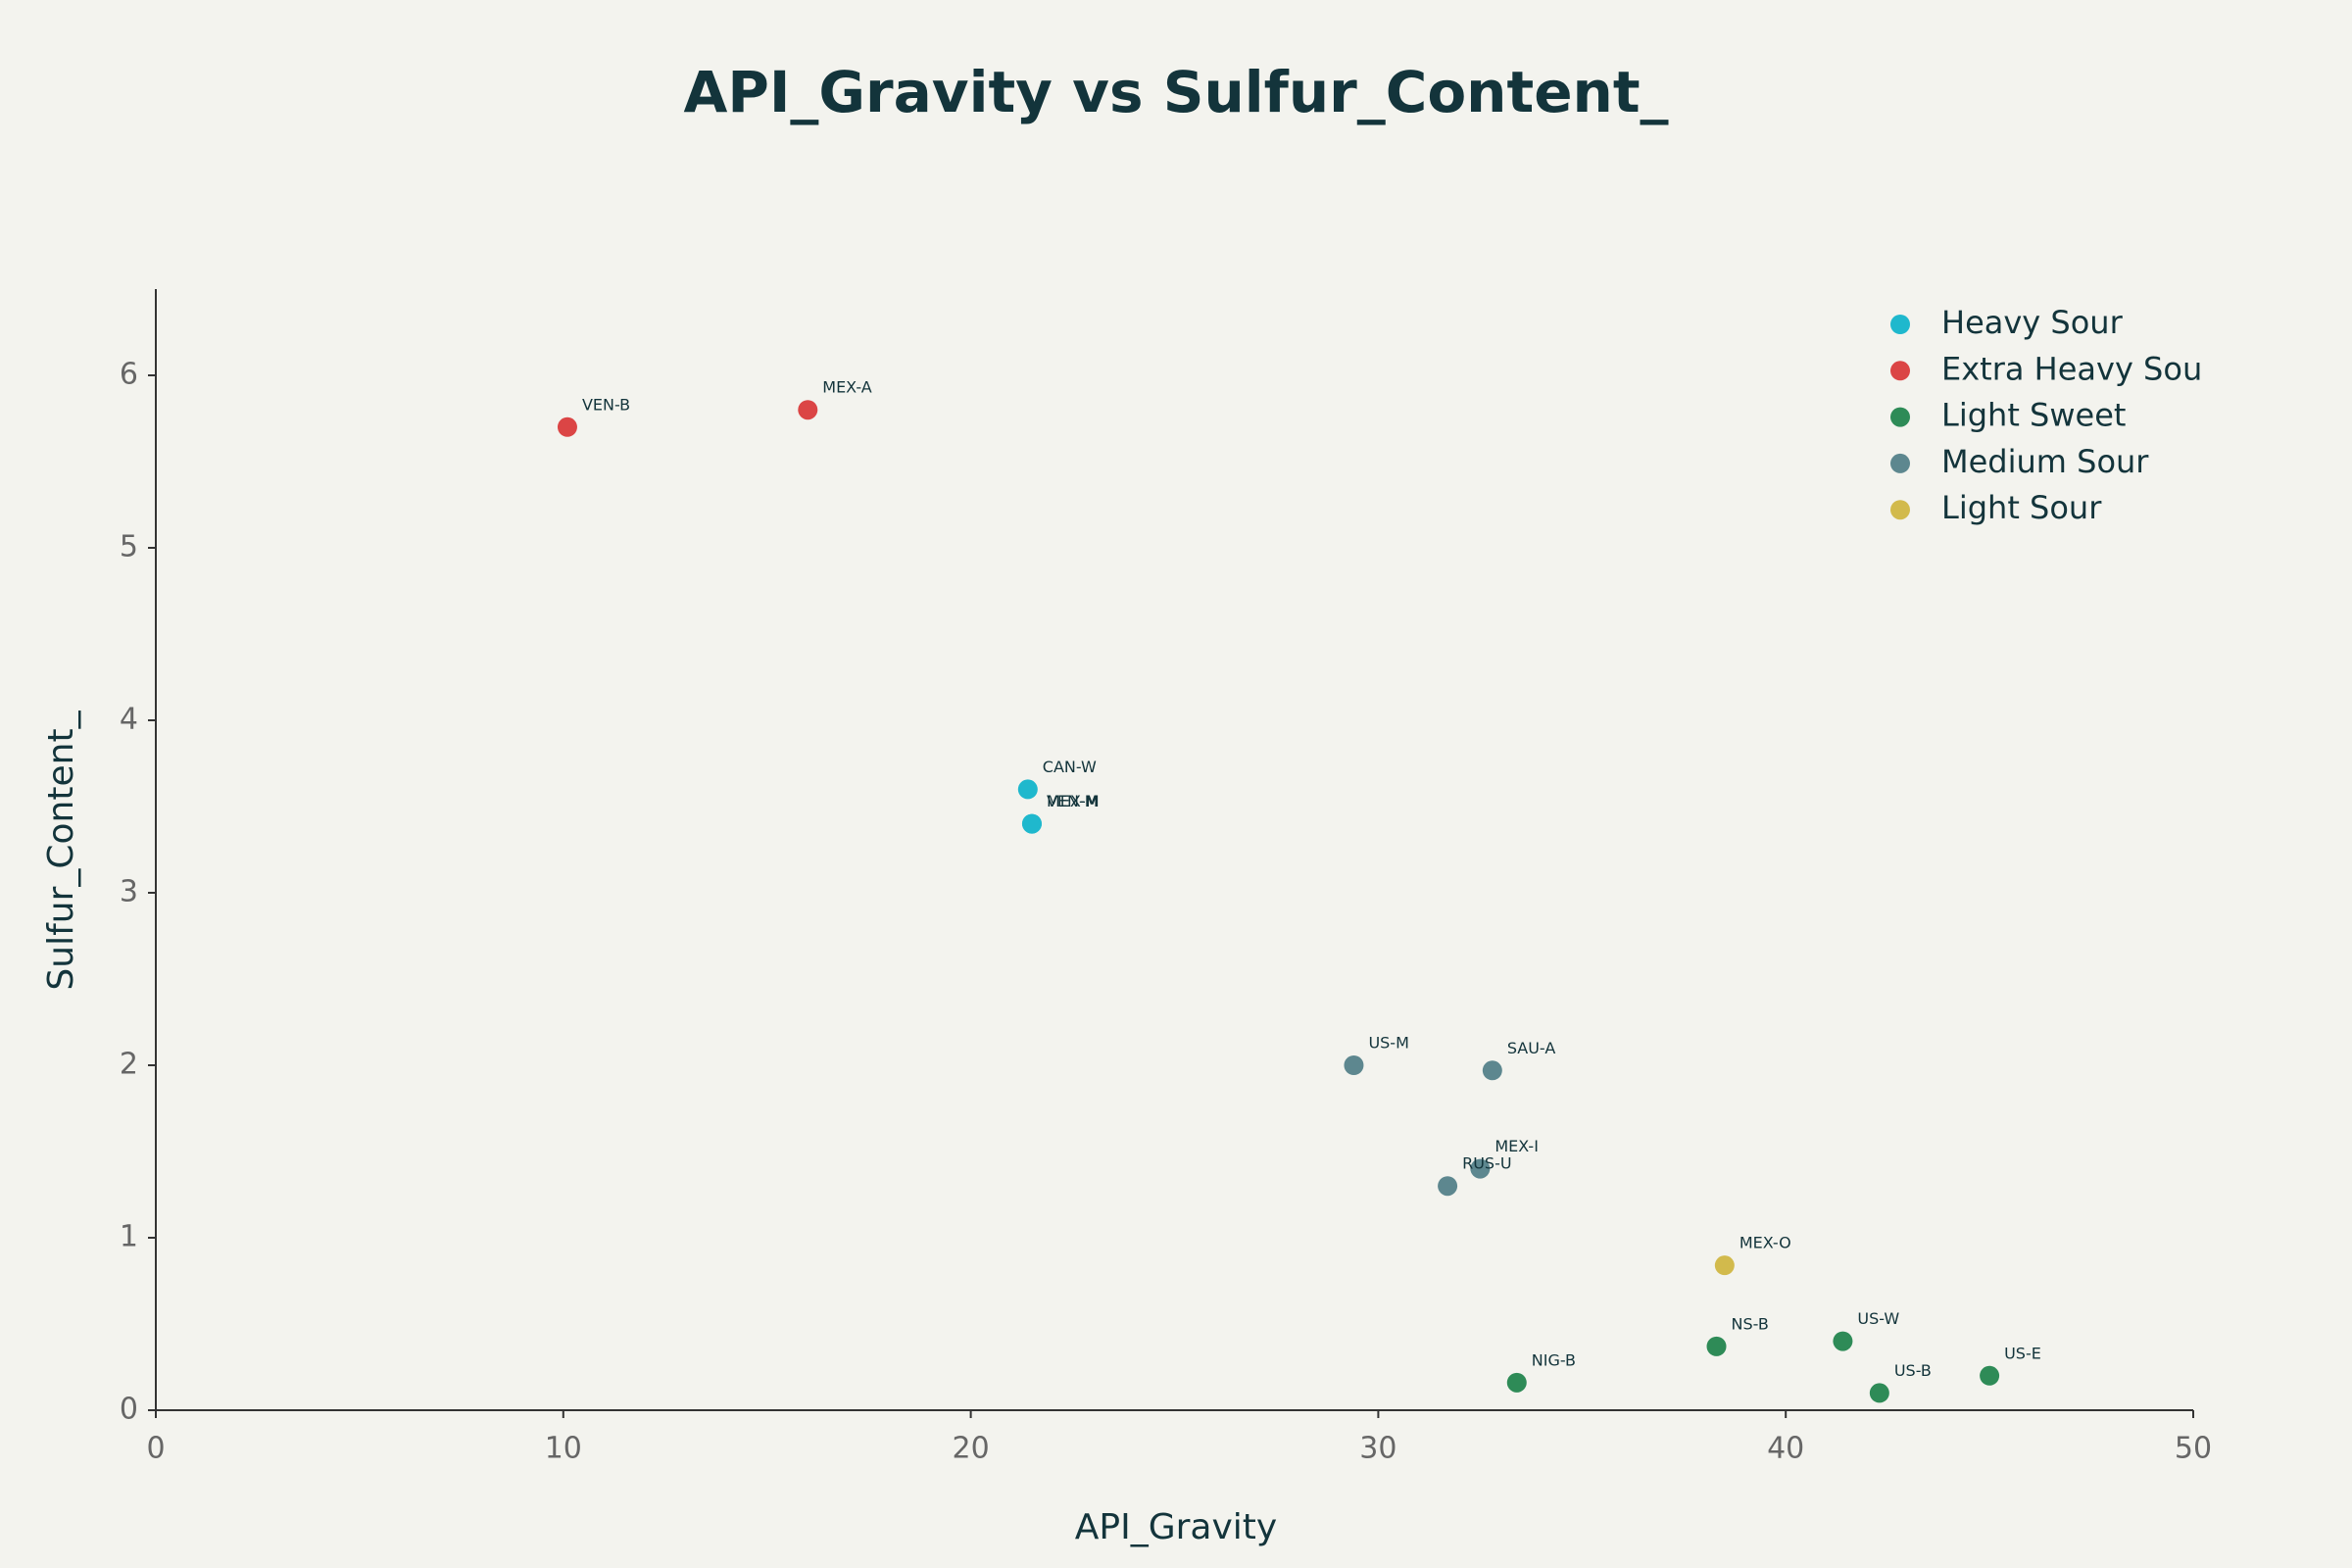 The image size is (2352, 1568). I want to click on point-label: NS-B, so click(1750, 1323).